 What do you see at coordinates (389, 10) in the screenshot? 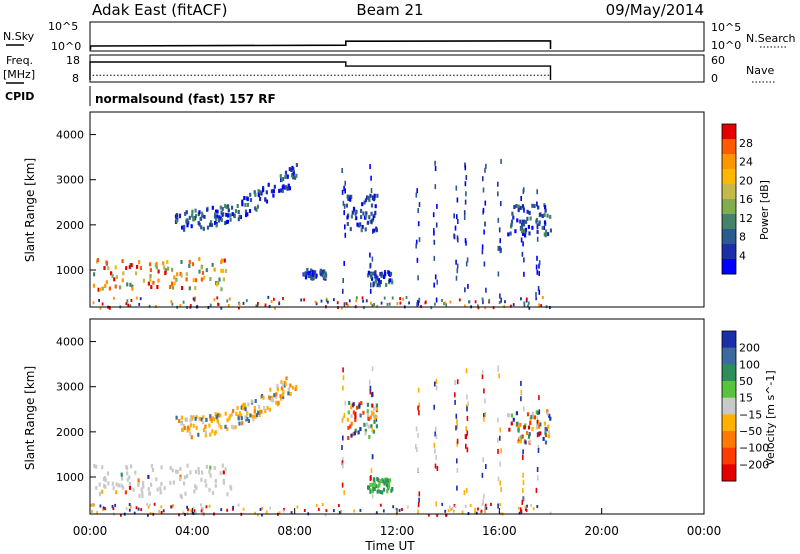
I see `beam-title: Beam 21` at bounding box center [389, 10].